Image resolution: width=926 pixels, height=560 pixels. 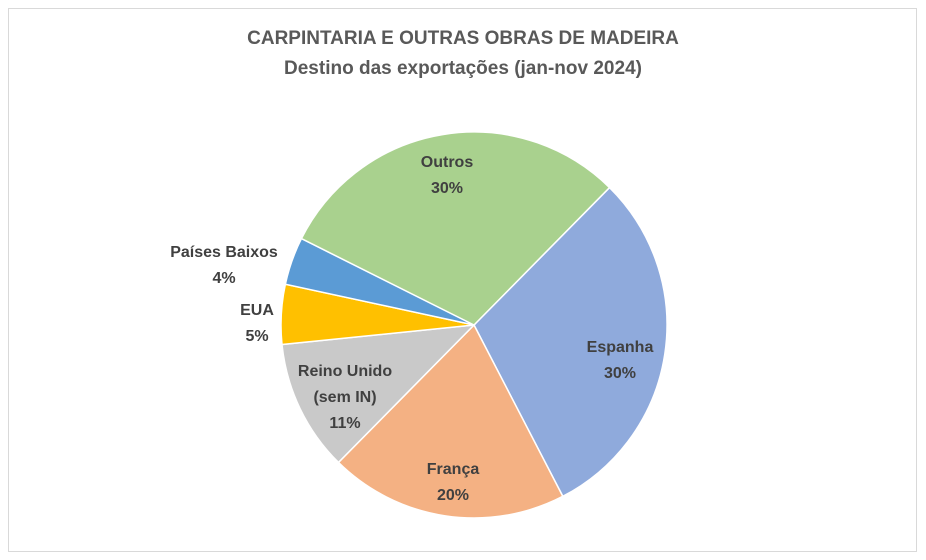 I want to click on slice-name: Reino Unido (sem IN), so click(x=345, y=384).